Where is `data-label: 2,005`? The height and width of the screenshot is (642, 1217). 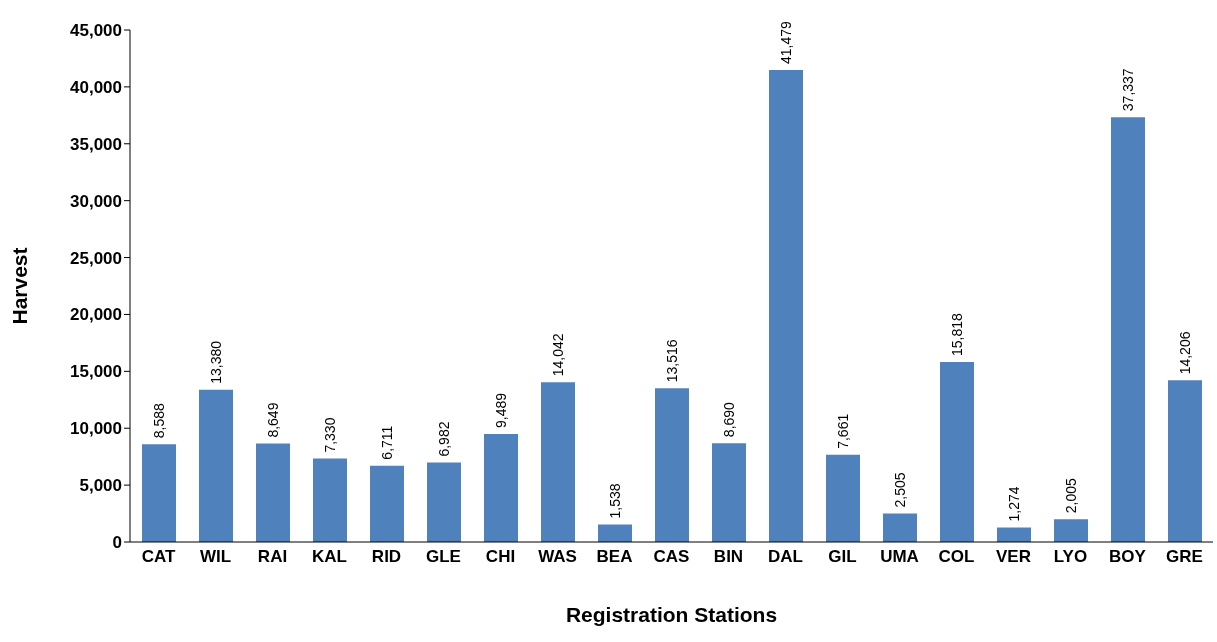 data-label: 2,005 is located at coordinates (1071, 495).